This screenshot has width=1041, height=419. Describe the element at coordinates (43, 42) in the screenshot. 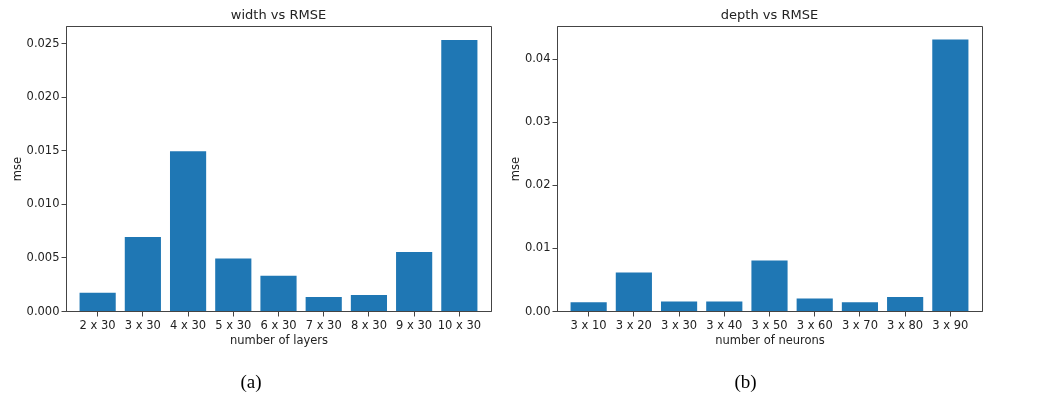

I see `y-tick-label: 0.025` at that location.